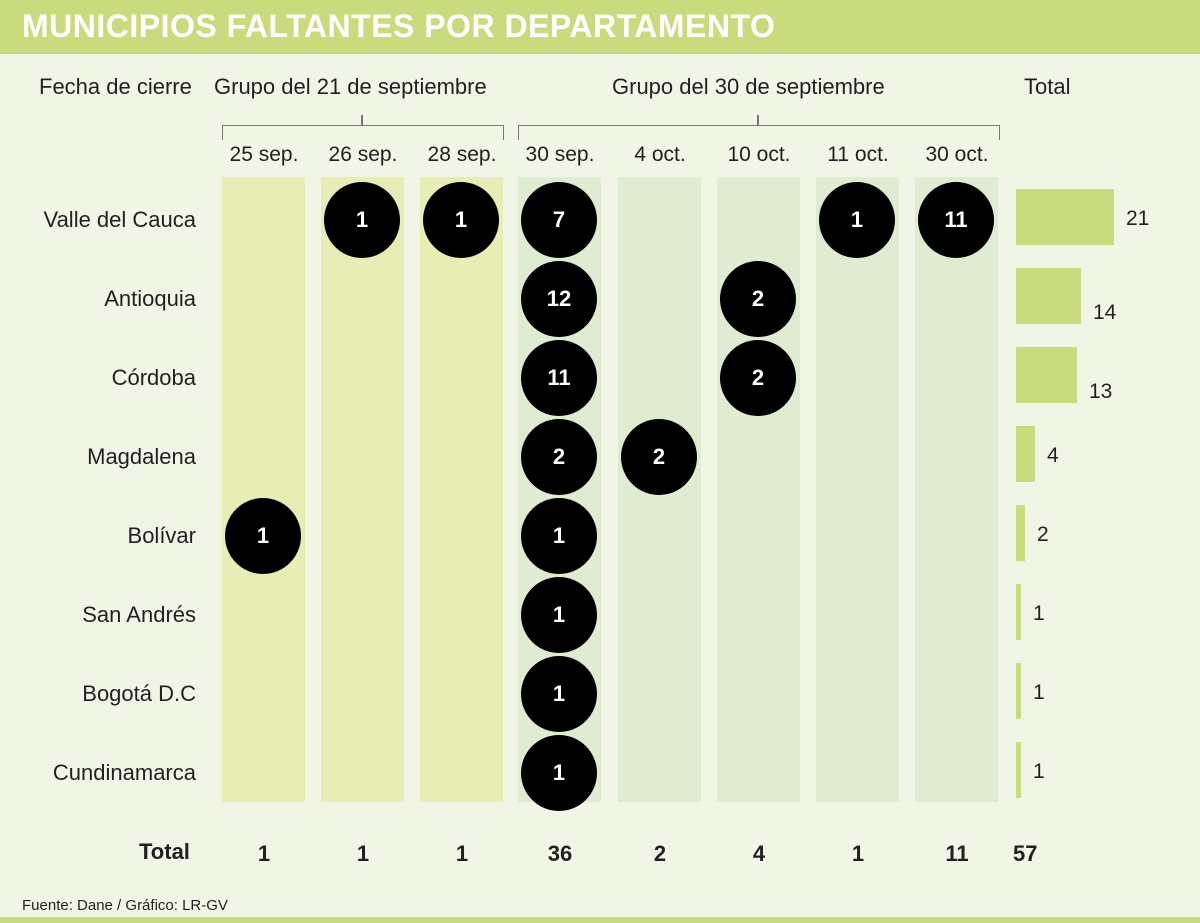  Describe the element at coordinates (124, 772) in the screenshot. I see `department-label: Cundinamarca` at that location.